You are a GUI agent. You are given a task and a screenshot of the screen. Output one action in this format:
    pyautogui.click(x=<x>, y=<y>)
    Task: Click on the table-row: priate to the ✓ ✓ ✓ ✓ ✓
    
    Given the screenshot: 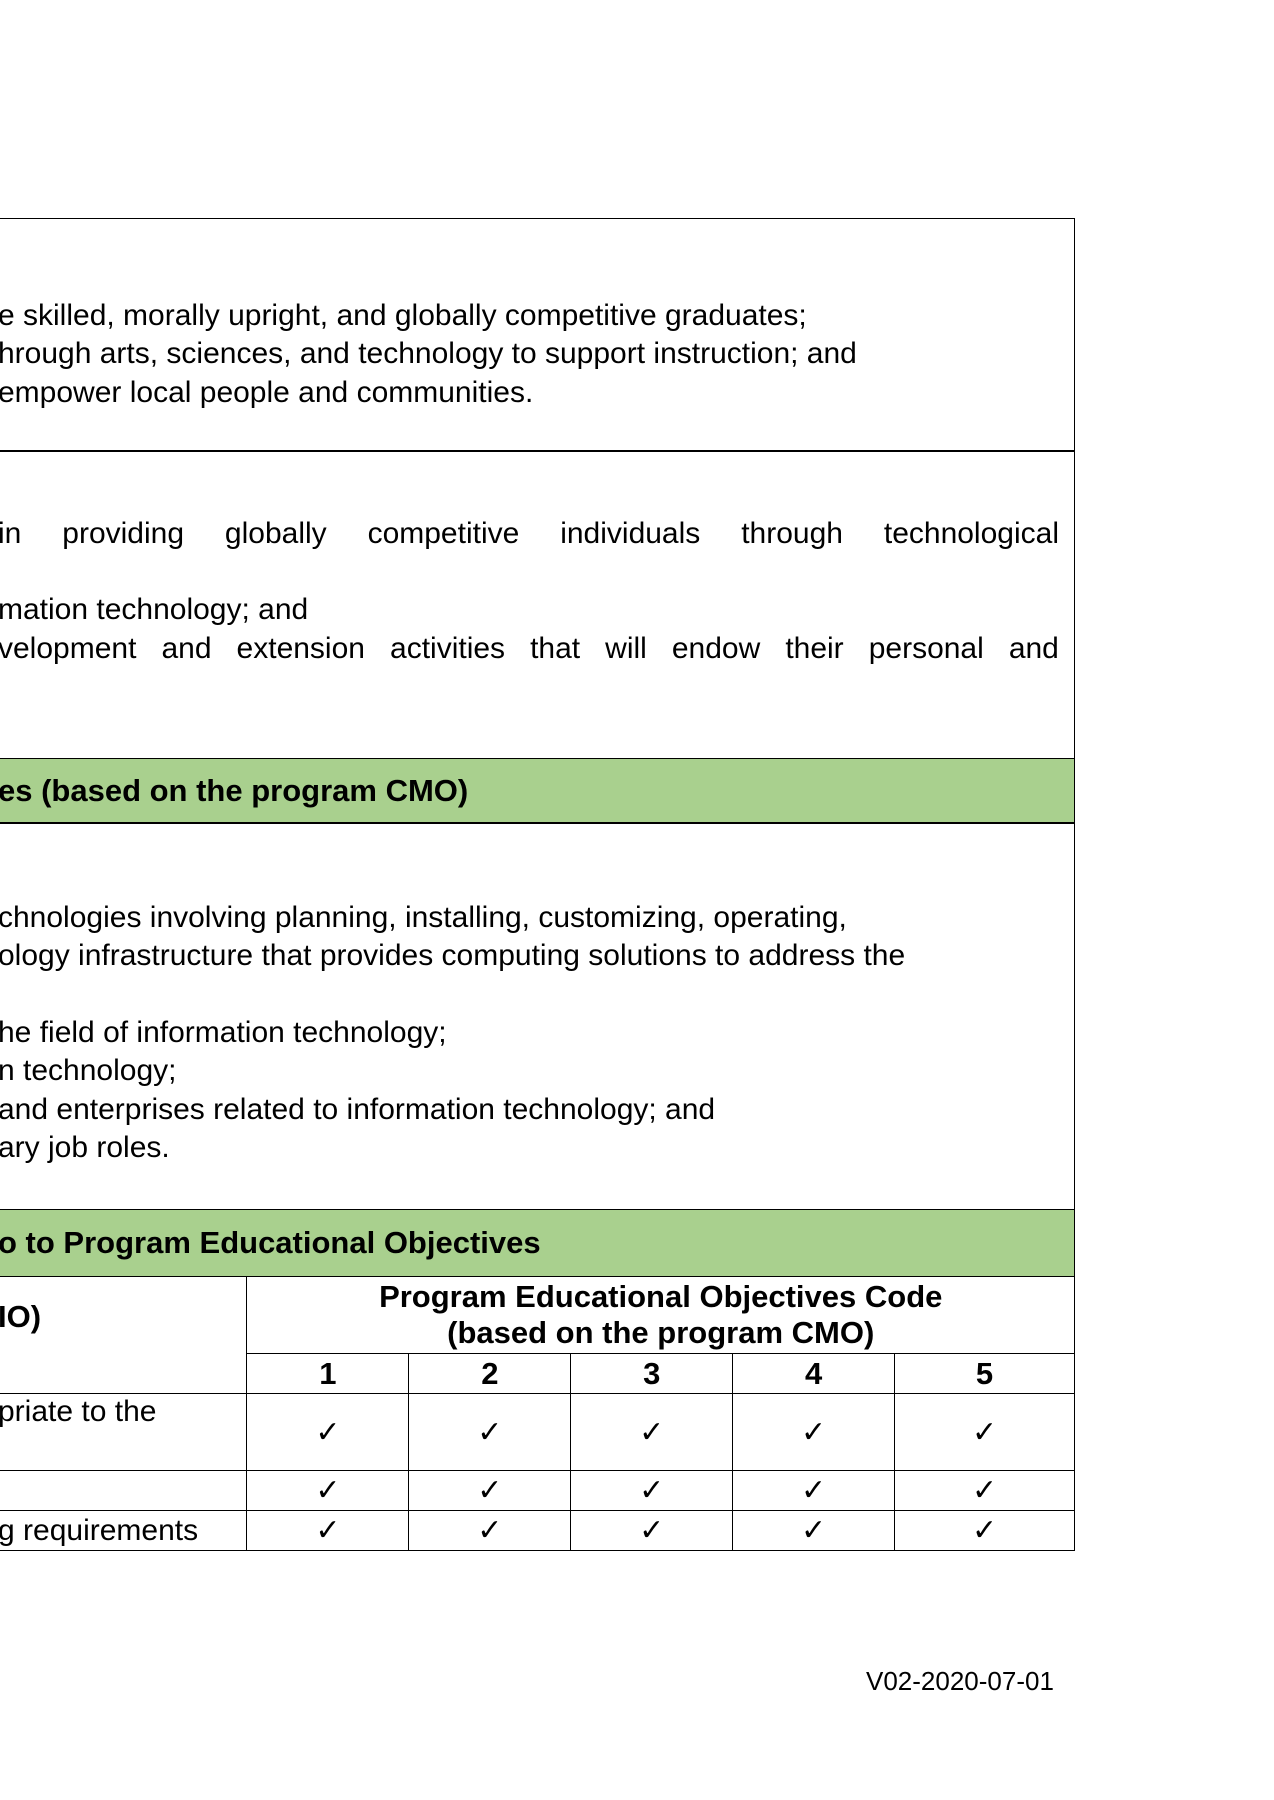 What is the action you would take?
    pyautogui.click(x=537, y=1432)
    